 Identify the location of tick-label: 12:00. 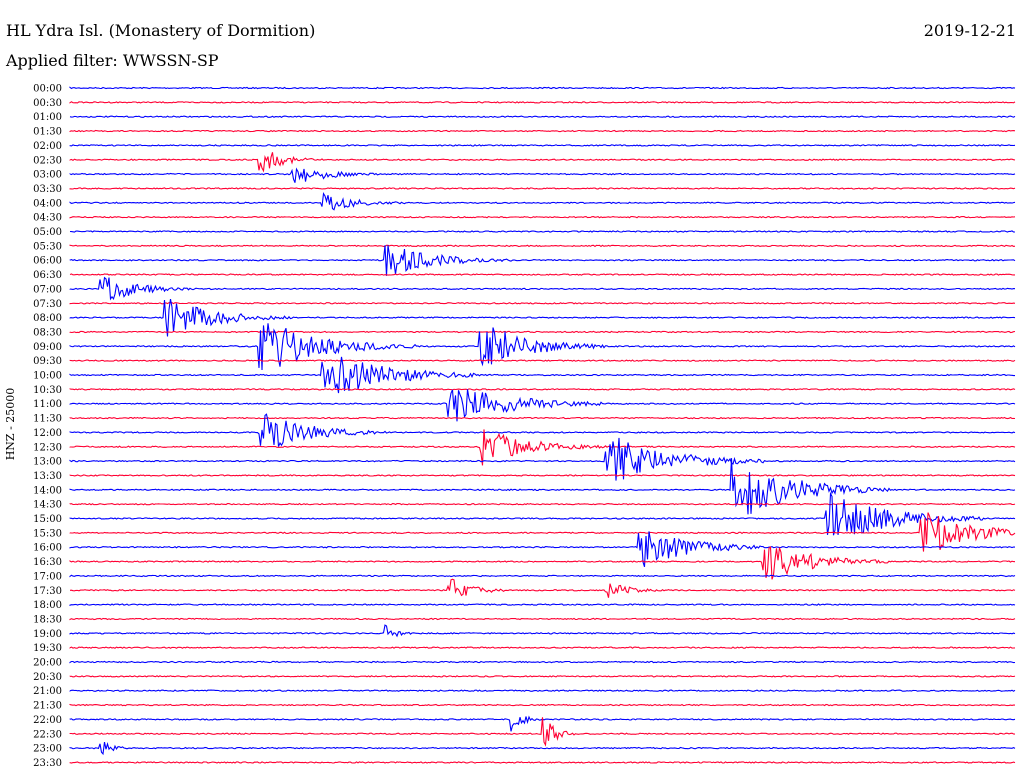
(47, 433).